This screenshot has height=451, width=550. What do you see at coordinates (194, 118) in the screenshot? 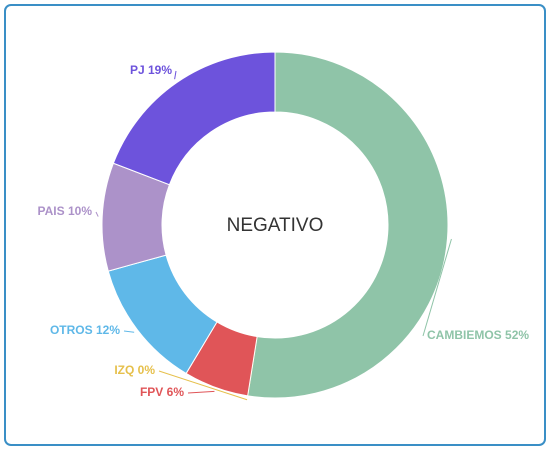
I see `donut-slice` at bounding box center [194, 118].